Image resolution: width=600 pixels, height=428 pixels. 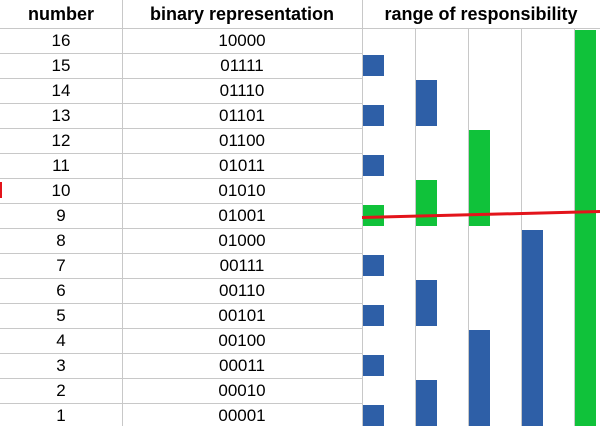 I want to click on row-binary: 01001, so click(x=242, y=215).